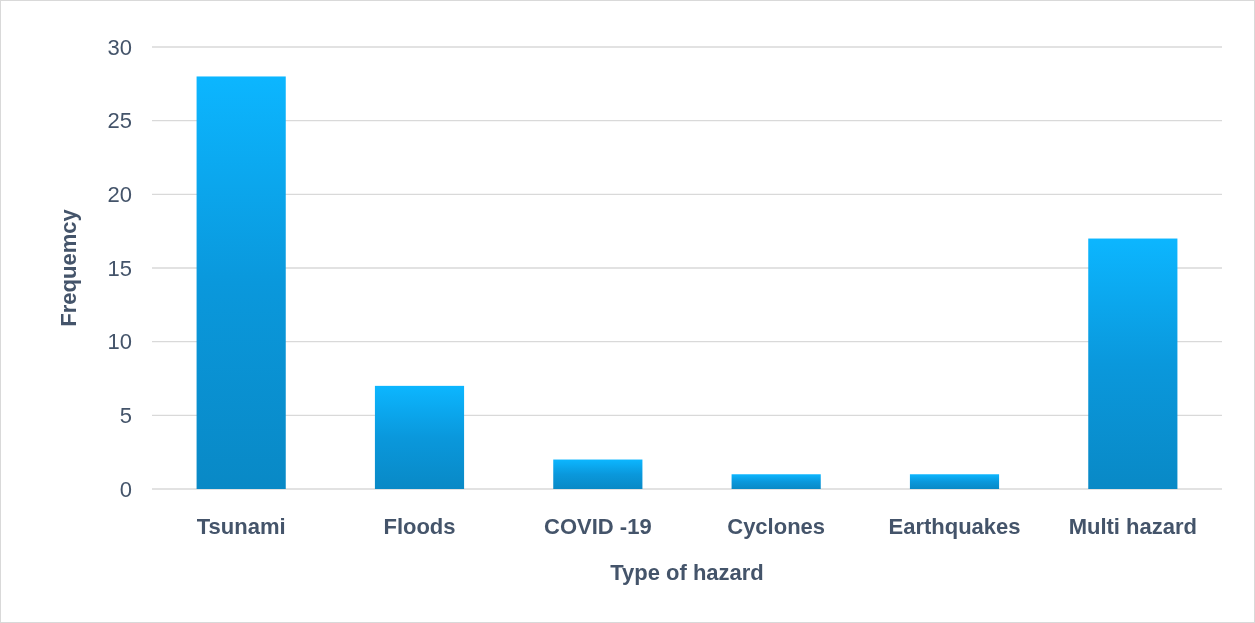 The image size is (1255, 623). I want to click on x-tick-label: Floods, so click(419, 526).